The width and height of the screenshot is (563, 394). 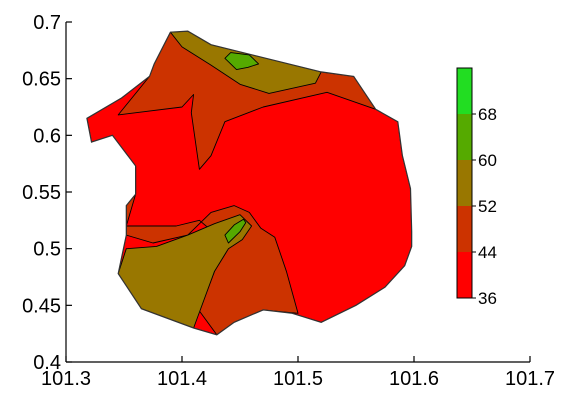 What do you see at coordinates (66, 379) in the screenshot?
I see `x-tick-label: 101.3` at bounding box center [66, 379].